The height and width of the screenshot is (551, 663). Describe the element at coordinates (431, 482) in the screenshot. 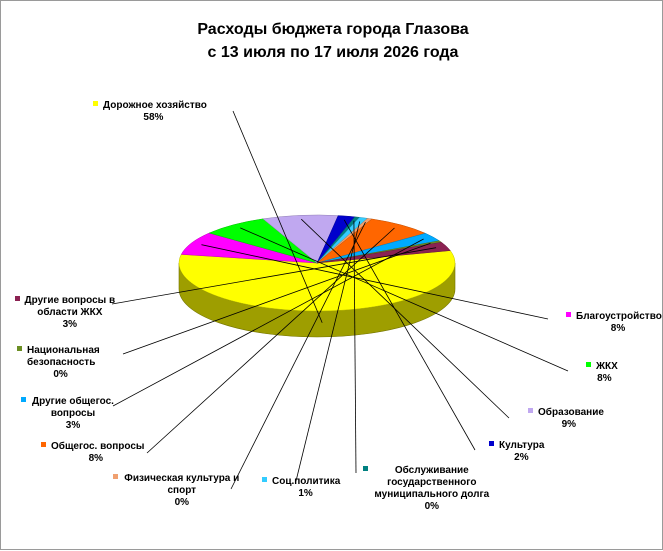

I see `slice-name-6: государственного` at that location.